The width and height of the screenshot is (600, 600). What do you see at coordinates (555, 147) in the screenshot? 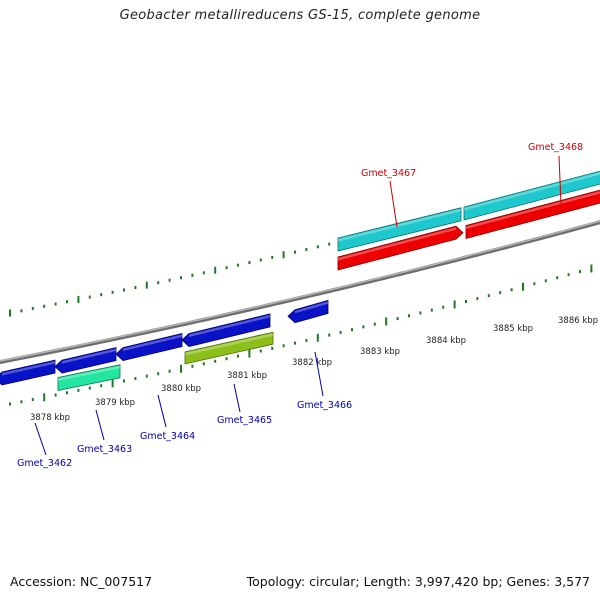
I see `gene-label: Gmet_3468` at bounding box center [555, 147].